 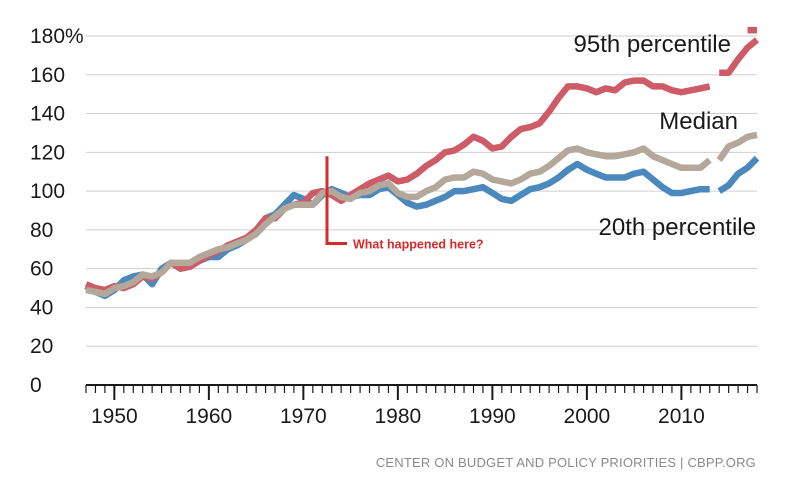 What do you see at coordinates (41, 307) in the screenshot?
I see `y-tick-label: 40` at bounding box center [41, 307].